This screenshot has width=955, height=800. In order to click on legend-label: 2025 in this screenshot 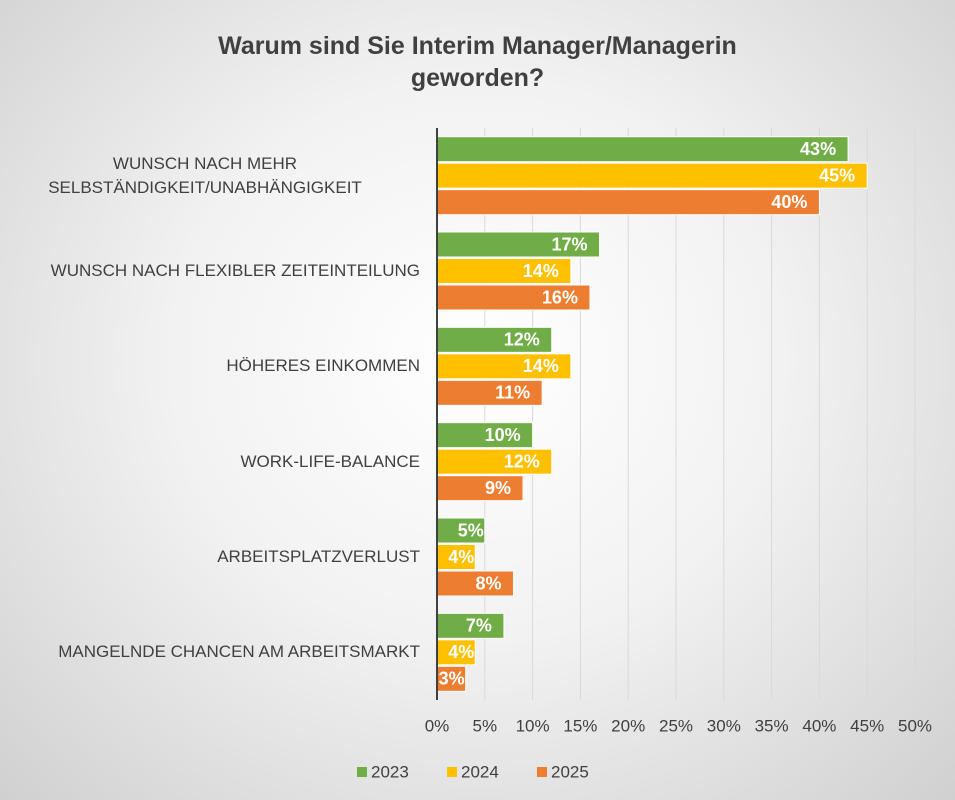, I will do `click(570, 771)`.